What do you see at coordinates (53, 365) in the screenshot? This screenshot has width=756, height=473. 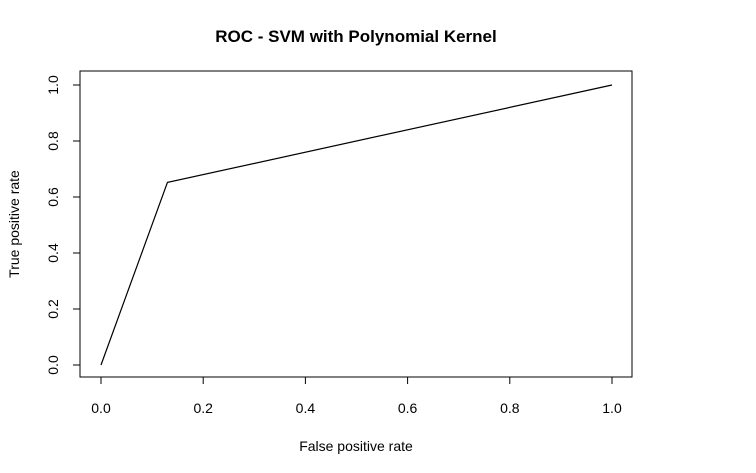 I see `y-tick-label: 0.0` at bounding box center [53, 365].